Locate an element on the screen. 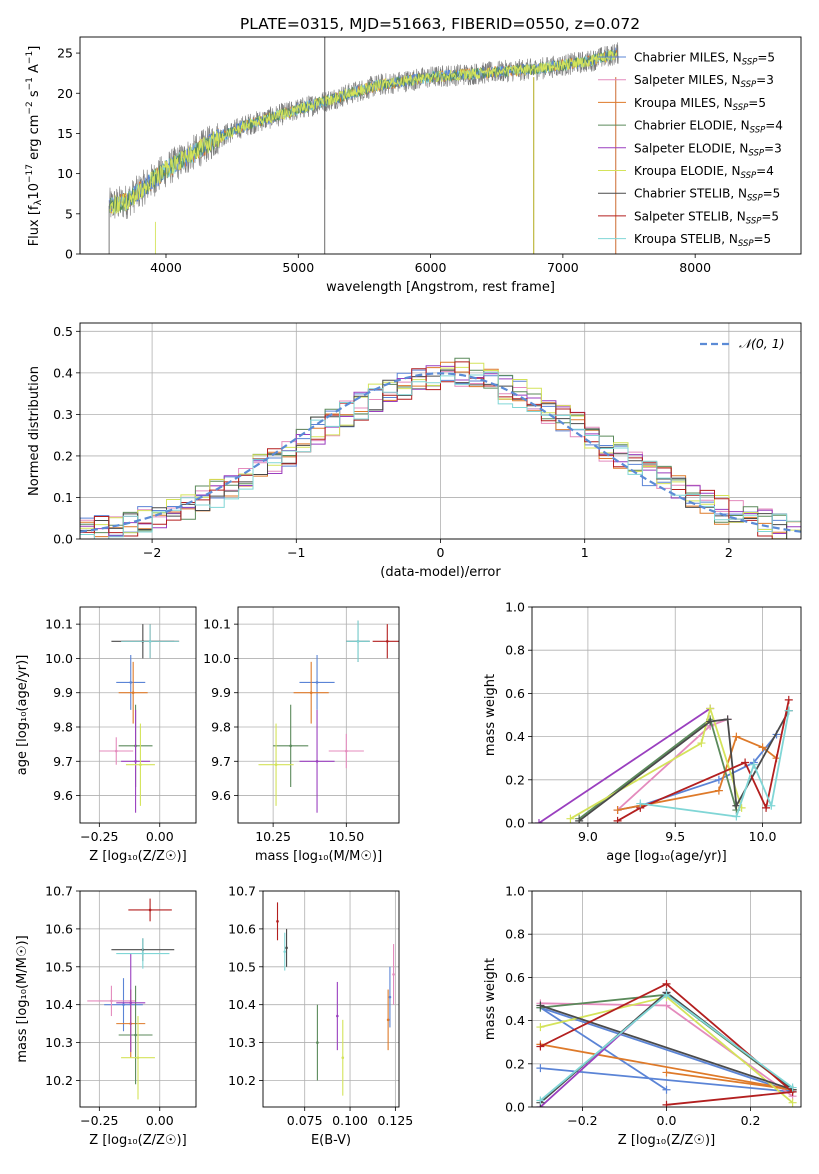 This screenshot has width=819, height=1174. spectrum-plot-area is located at coordinates (363, 145).